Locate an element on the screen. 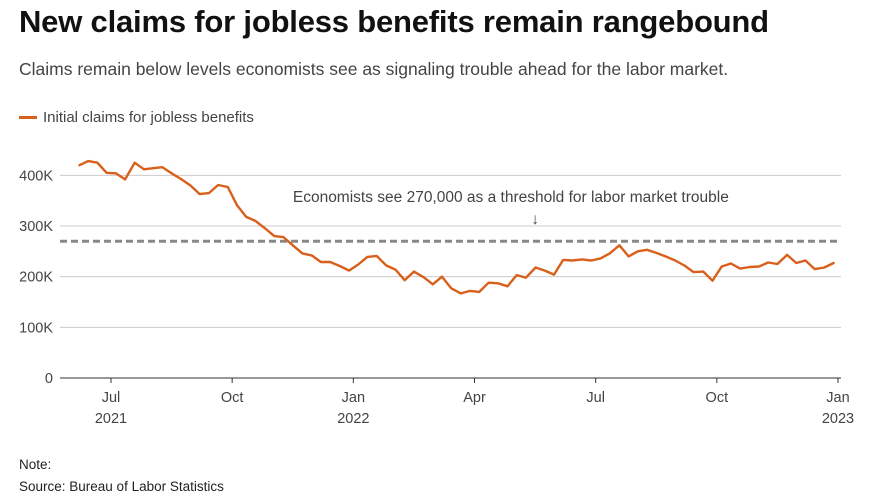 This screenshot has width=873, height=501. x-tick-label: Apr is located at coordinates (474, 398).